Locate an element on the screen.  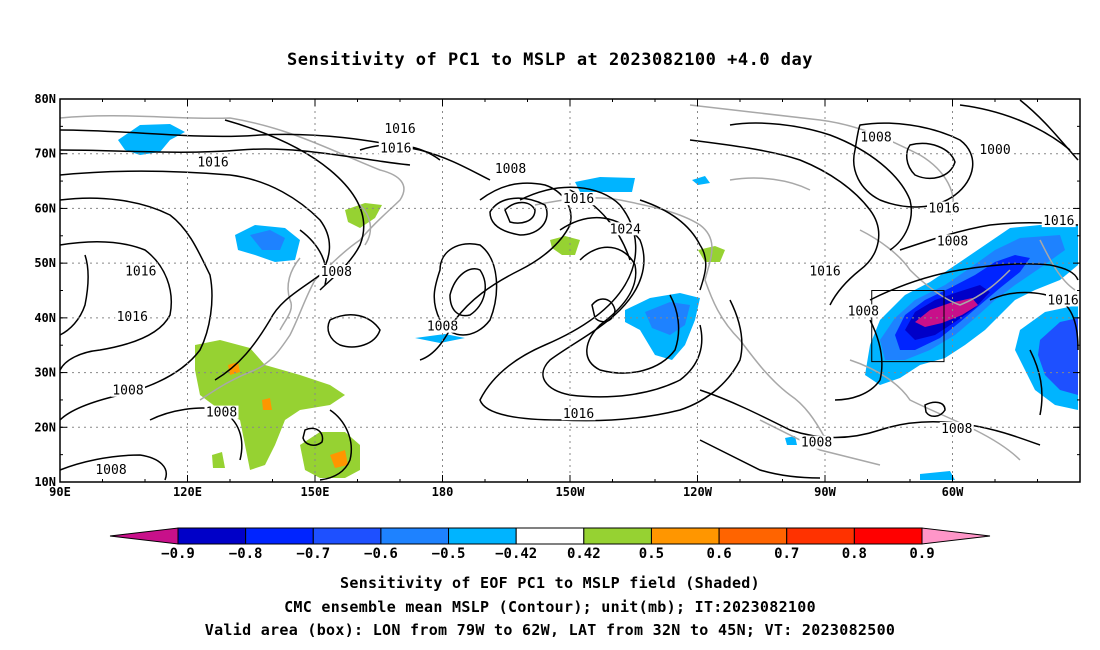
shade-neg-bering is located at coordinates (605, 184).